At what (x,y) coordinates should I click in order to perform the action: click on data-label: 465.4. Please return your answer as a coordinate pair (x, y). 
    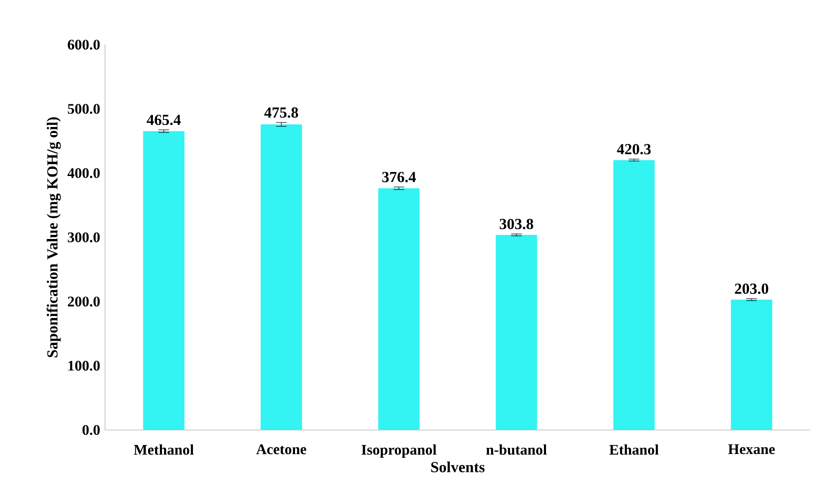
    Looking at the image, I should click on (163, 120).